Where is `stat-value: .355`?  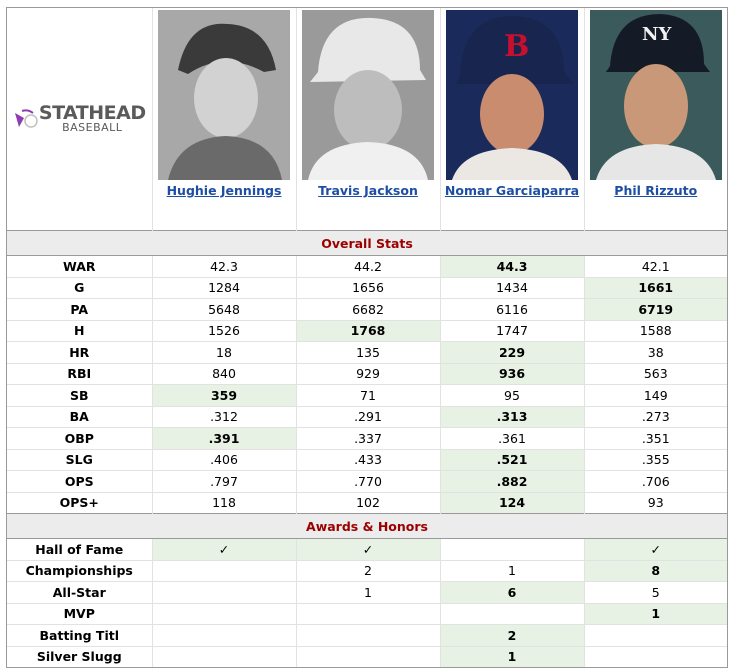 stat-value: .355 is located at coordinates (655, 459).